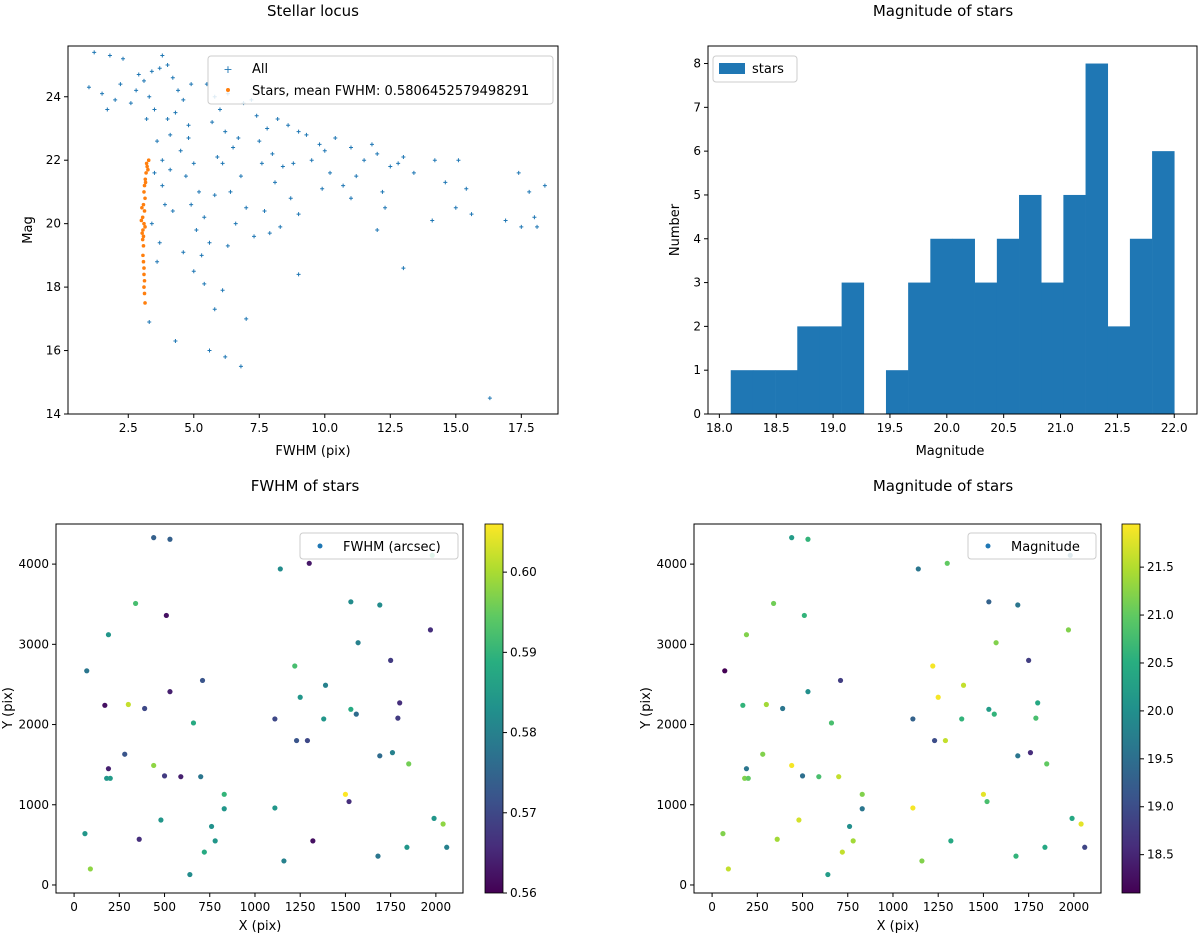 This screenshot has height=936, width=1200. I want to click on locus-xtick-label: 10.0, so click(324, 428).